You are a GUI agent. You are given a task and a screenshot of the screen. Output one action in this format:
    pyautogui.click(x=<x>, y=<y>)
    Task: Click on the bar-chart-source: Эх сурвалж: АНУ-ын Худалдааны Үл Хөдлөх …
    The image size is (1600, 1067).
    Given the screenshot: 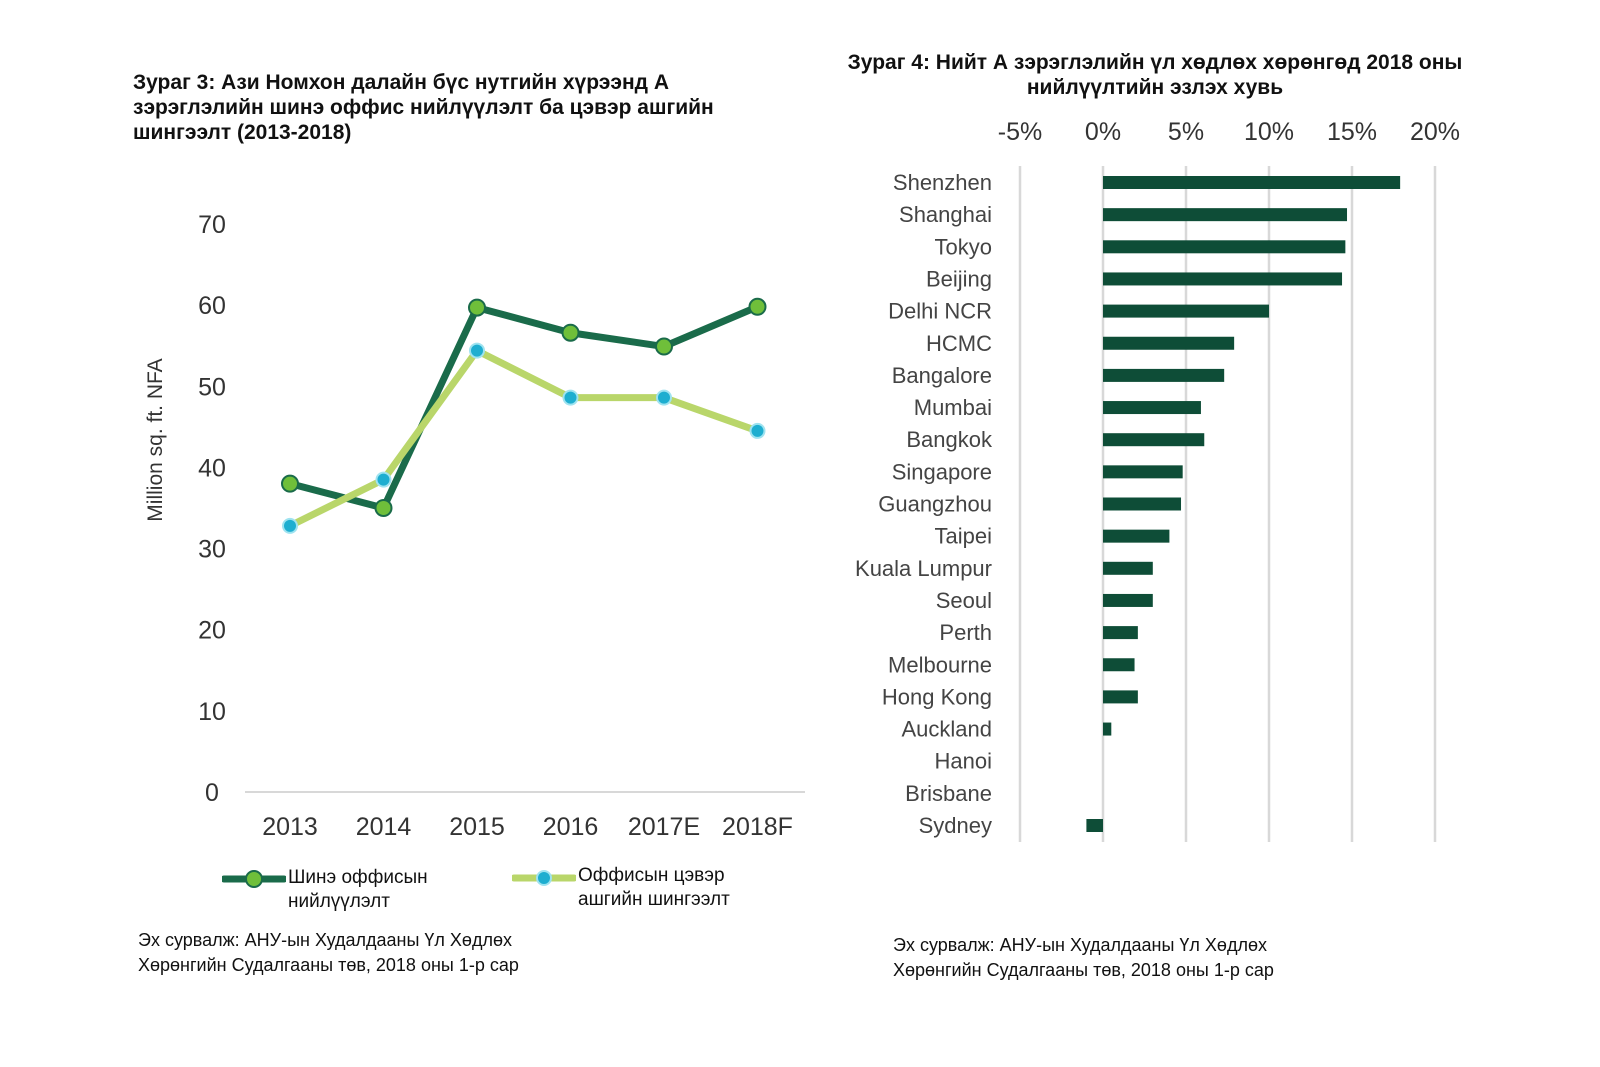 What is the action you would take?
    pyautogui.click(x=1083, y=958)
    